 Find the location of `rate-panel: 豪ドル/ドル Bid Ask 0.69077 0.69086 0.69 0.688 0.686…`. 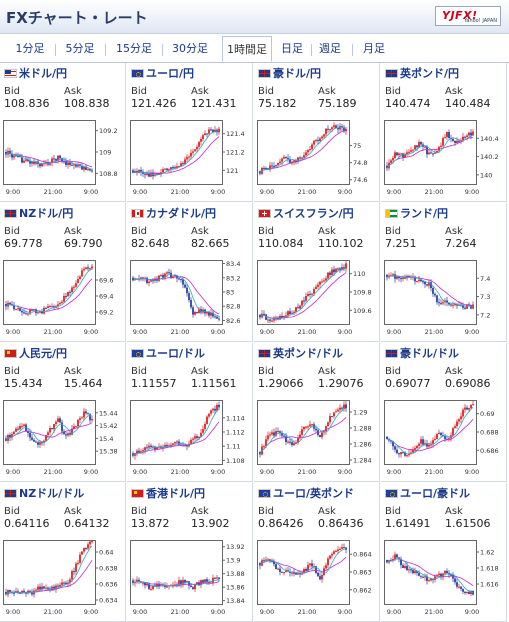

rate-panel: 豪ドル/ドル Bid Ask 0.69077 0.69086 0.69 0.688 0.686… is located at coordinates (444, 412).